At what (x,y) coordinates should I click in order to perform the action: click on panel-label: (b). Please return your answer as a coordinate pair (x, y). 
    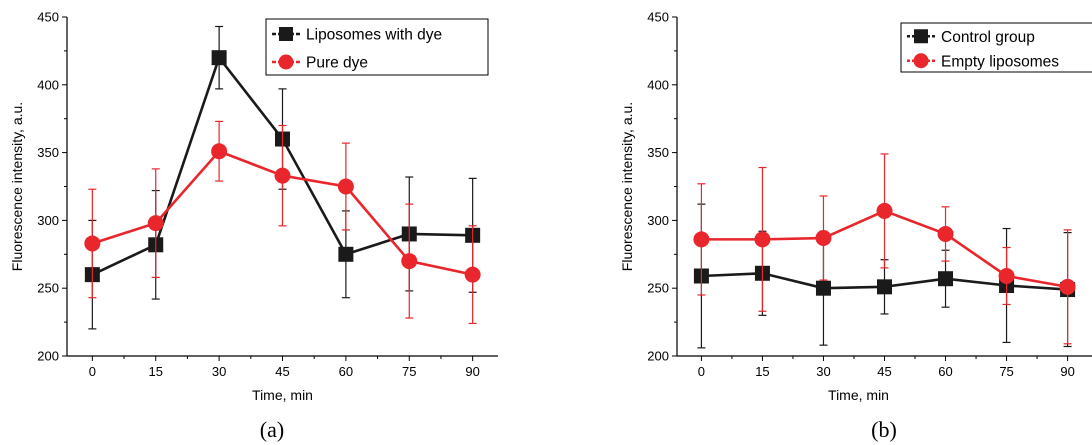
    Looking at the image, I should click on (884, 429).